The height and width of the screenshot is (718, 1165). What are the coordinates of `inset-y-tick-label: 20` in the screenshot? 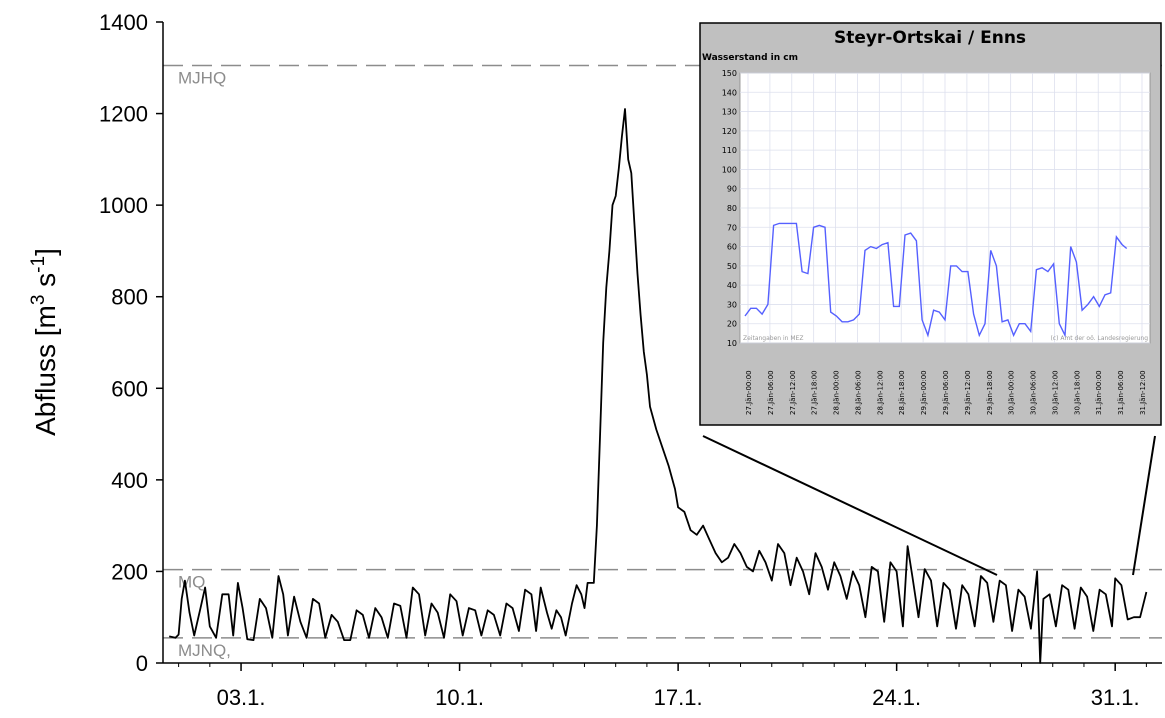 It's located at (732, 324).